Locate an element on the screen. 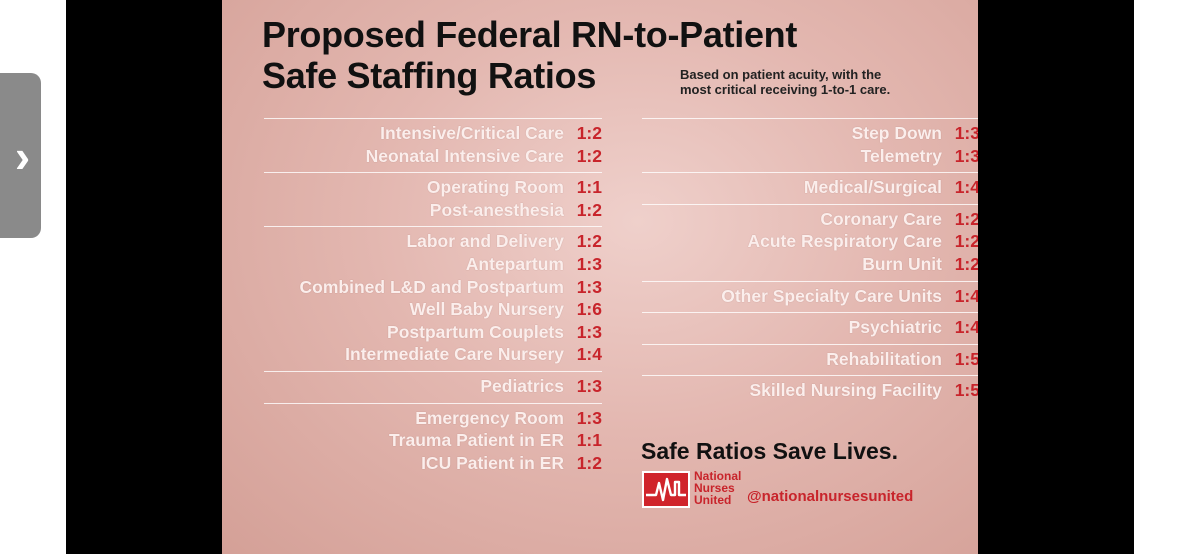  ratio-group: Operating Room 1:1 Post-anesthesia 1:2 is located at coordinates (433, 199).